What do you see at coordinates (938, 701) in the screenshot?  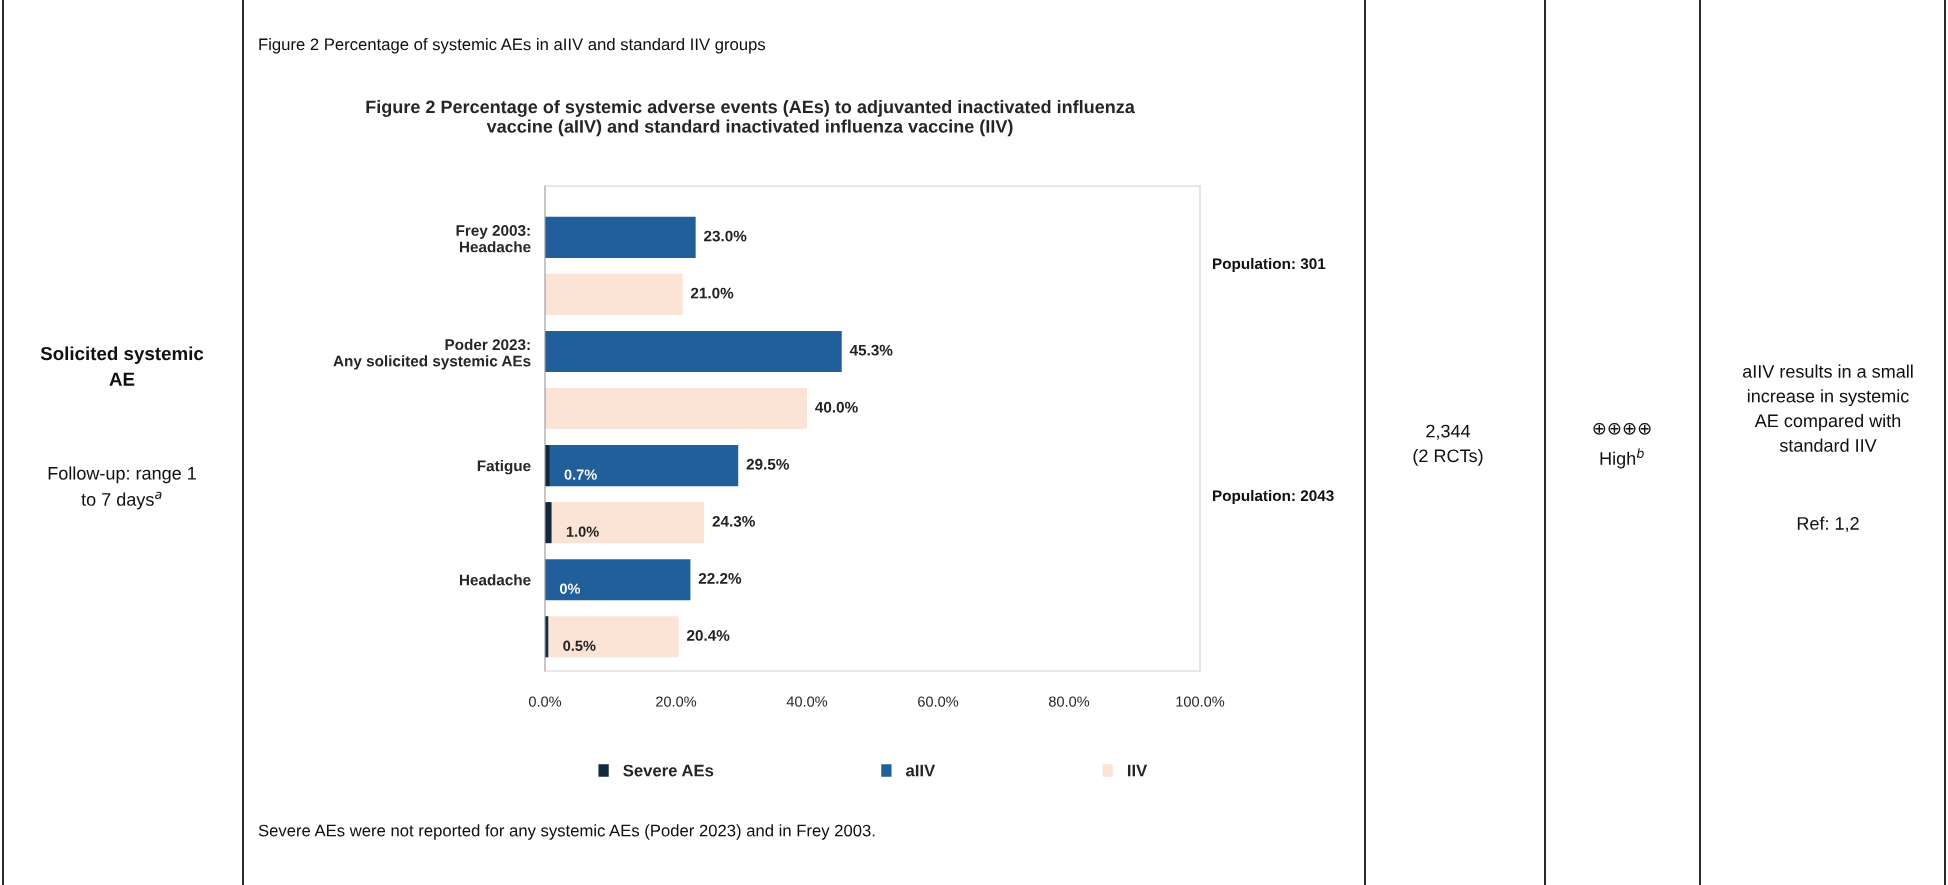 I see `x-tick-label: 60.0%` at bounding box center [938, 701].